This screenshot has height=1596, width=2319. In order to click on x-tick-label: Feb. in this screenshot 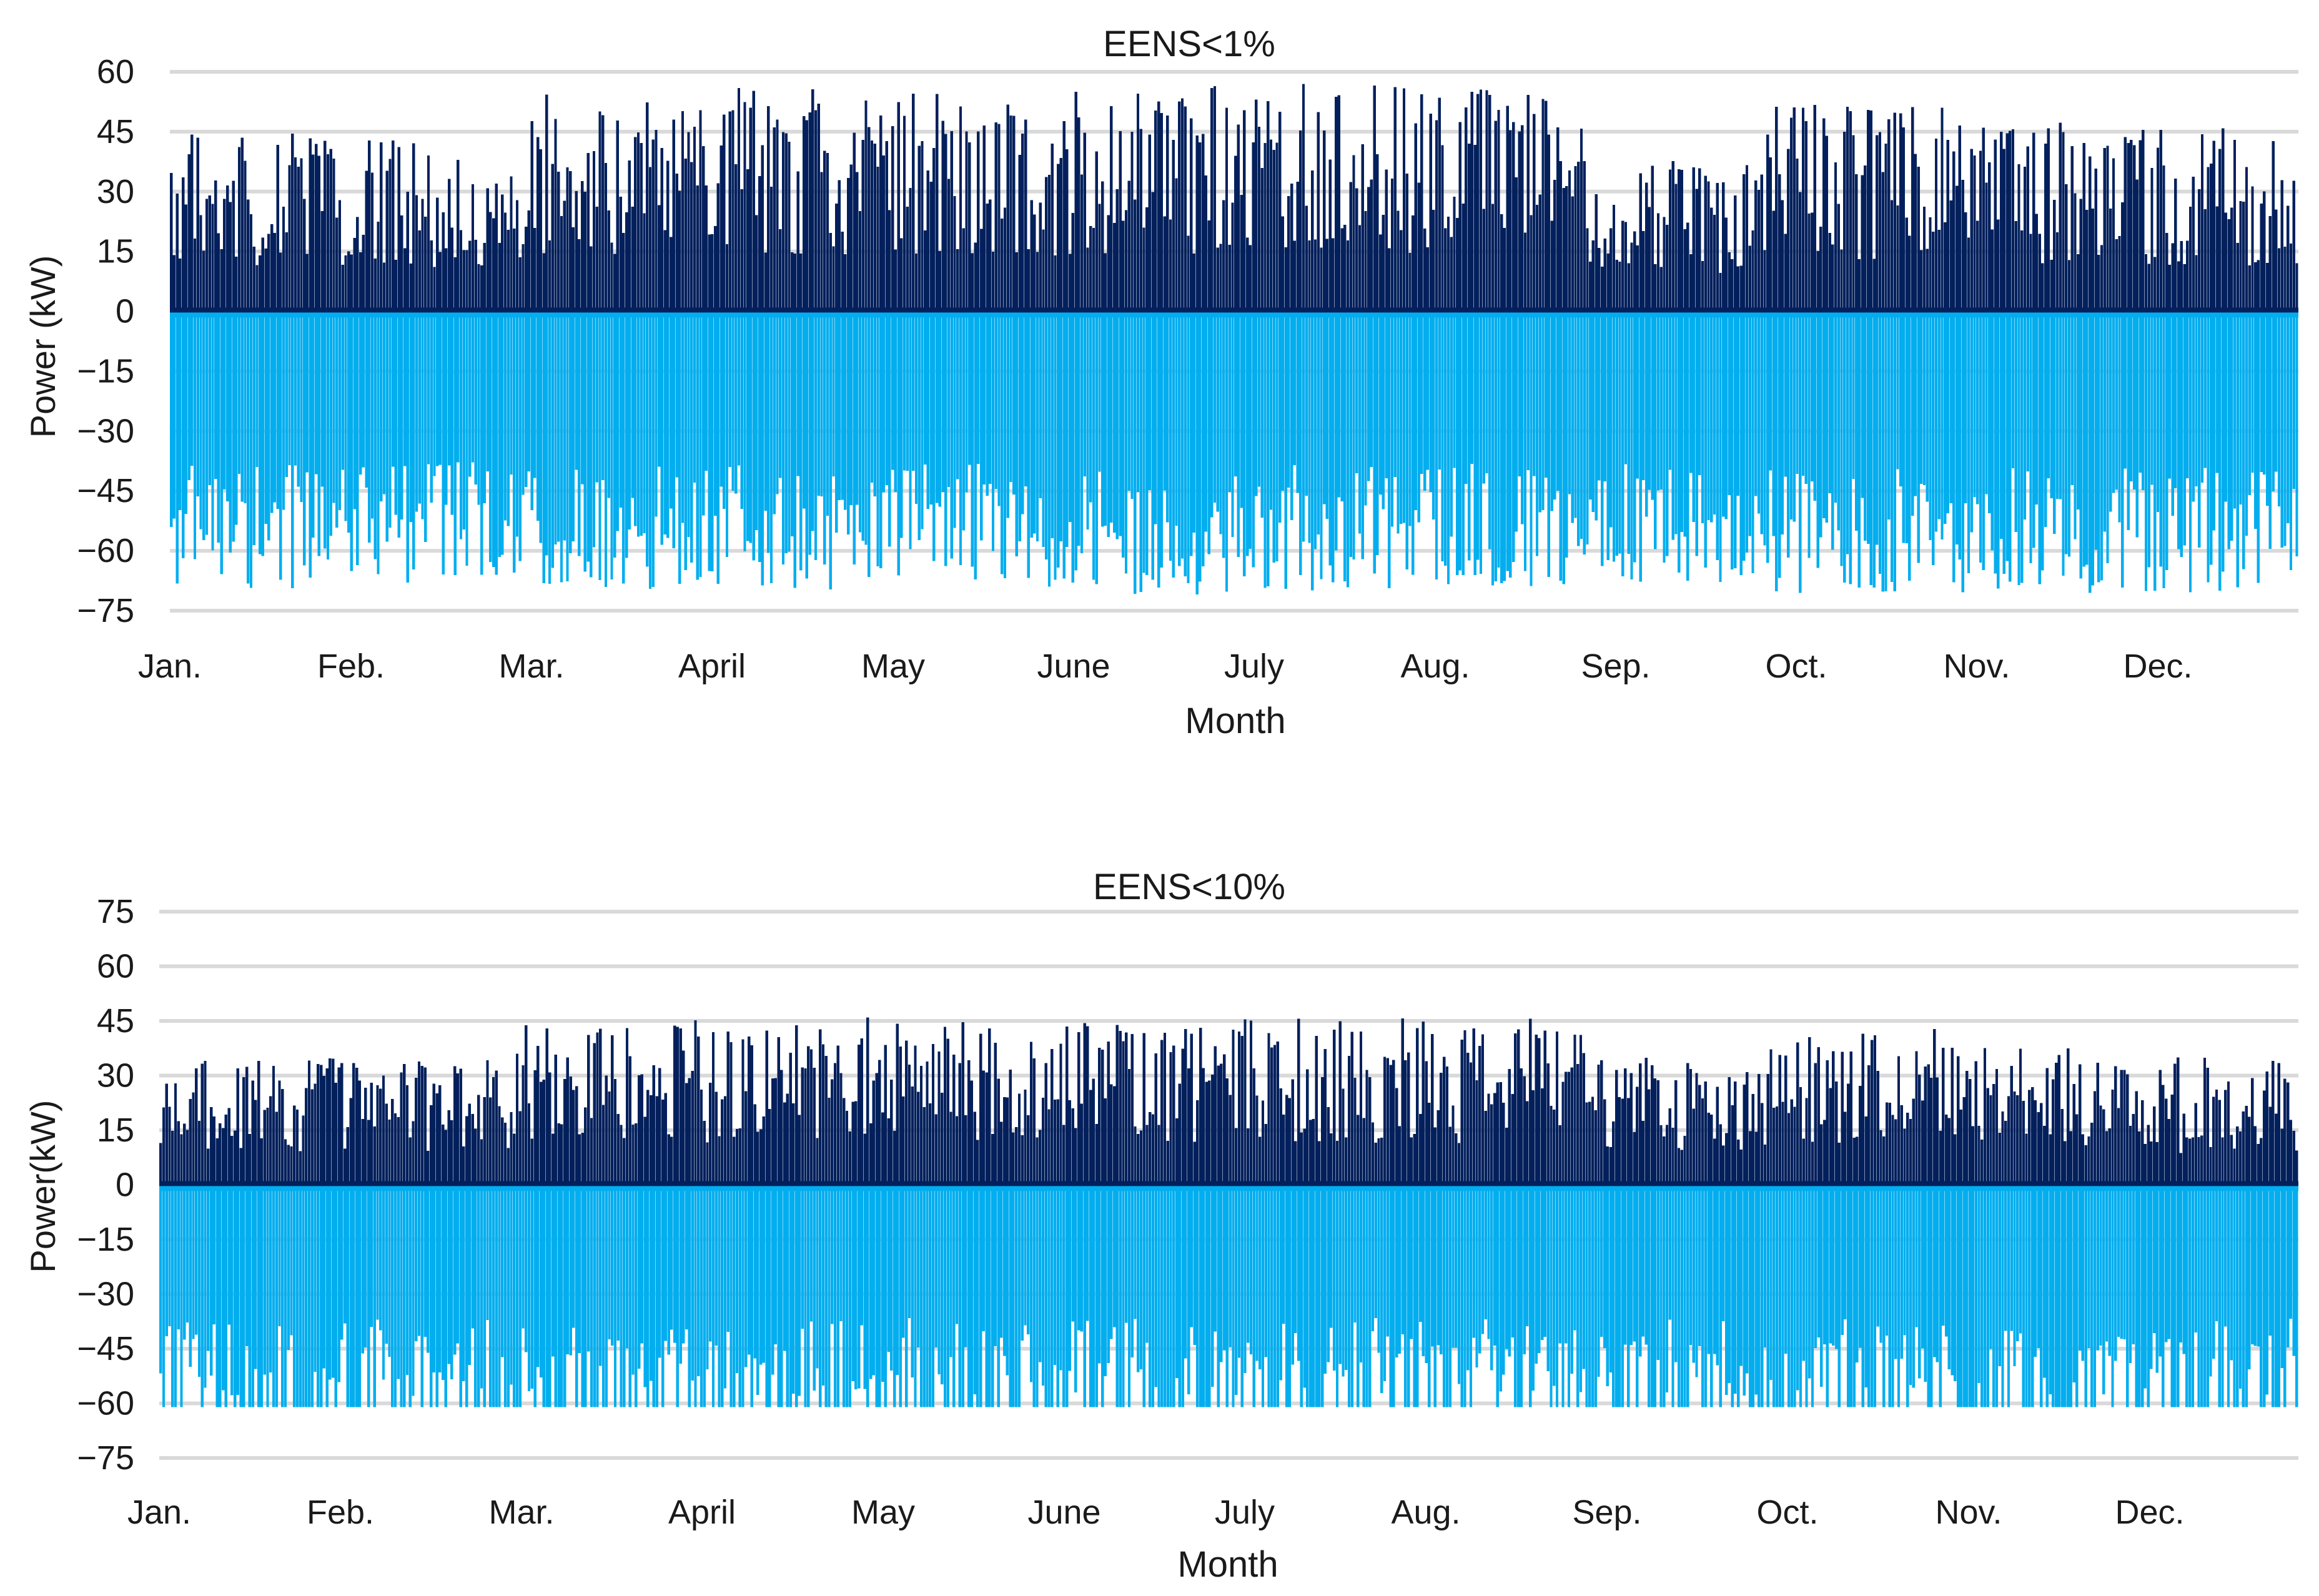, I will do `click(351, 667)`.